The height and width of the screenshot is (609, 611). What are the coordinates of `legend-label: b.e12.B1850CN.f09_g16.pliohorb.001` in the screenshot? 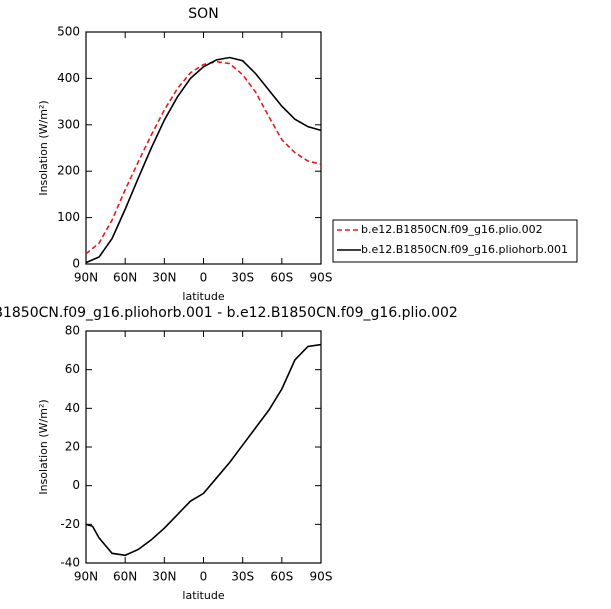 It's located at (464, 249).